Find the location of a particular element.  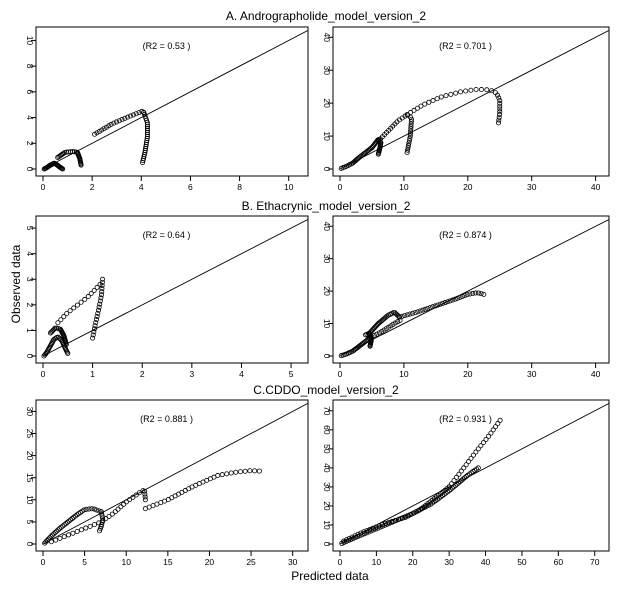

y-tick-label: 4 is located at coordinates (30, 117).